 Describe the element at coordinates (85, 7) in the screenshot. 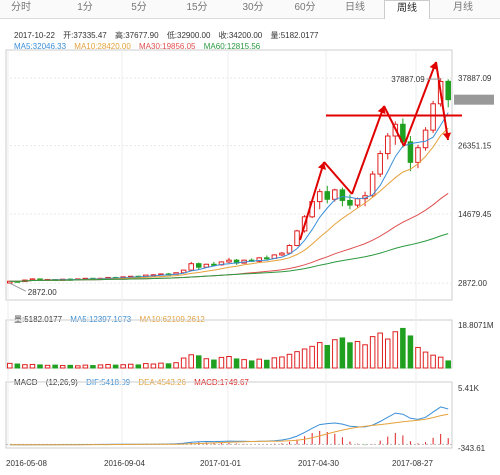

I see `tab-1min: 1分` at that location.